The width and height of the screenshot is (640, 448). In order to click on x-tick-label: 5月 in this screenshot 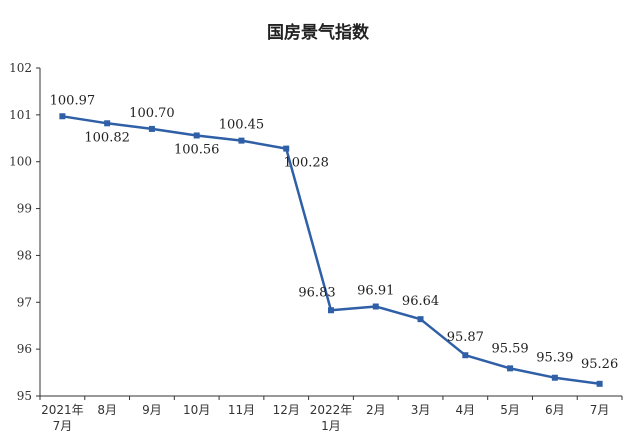, I will do `click(510, 410)`.